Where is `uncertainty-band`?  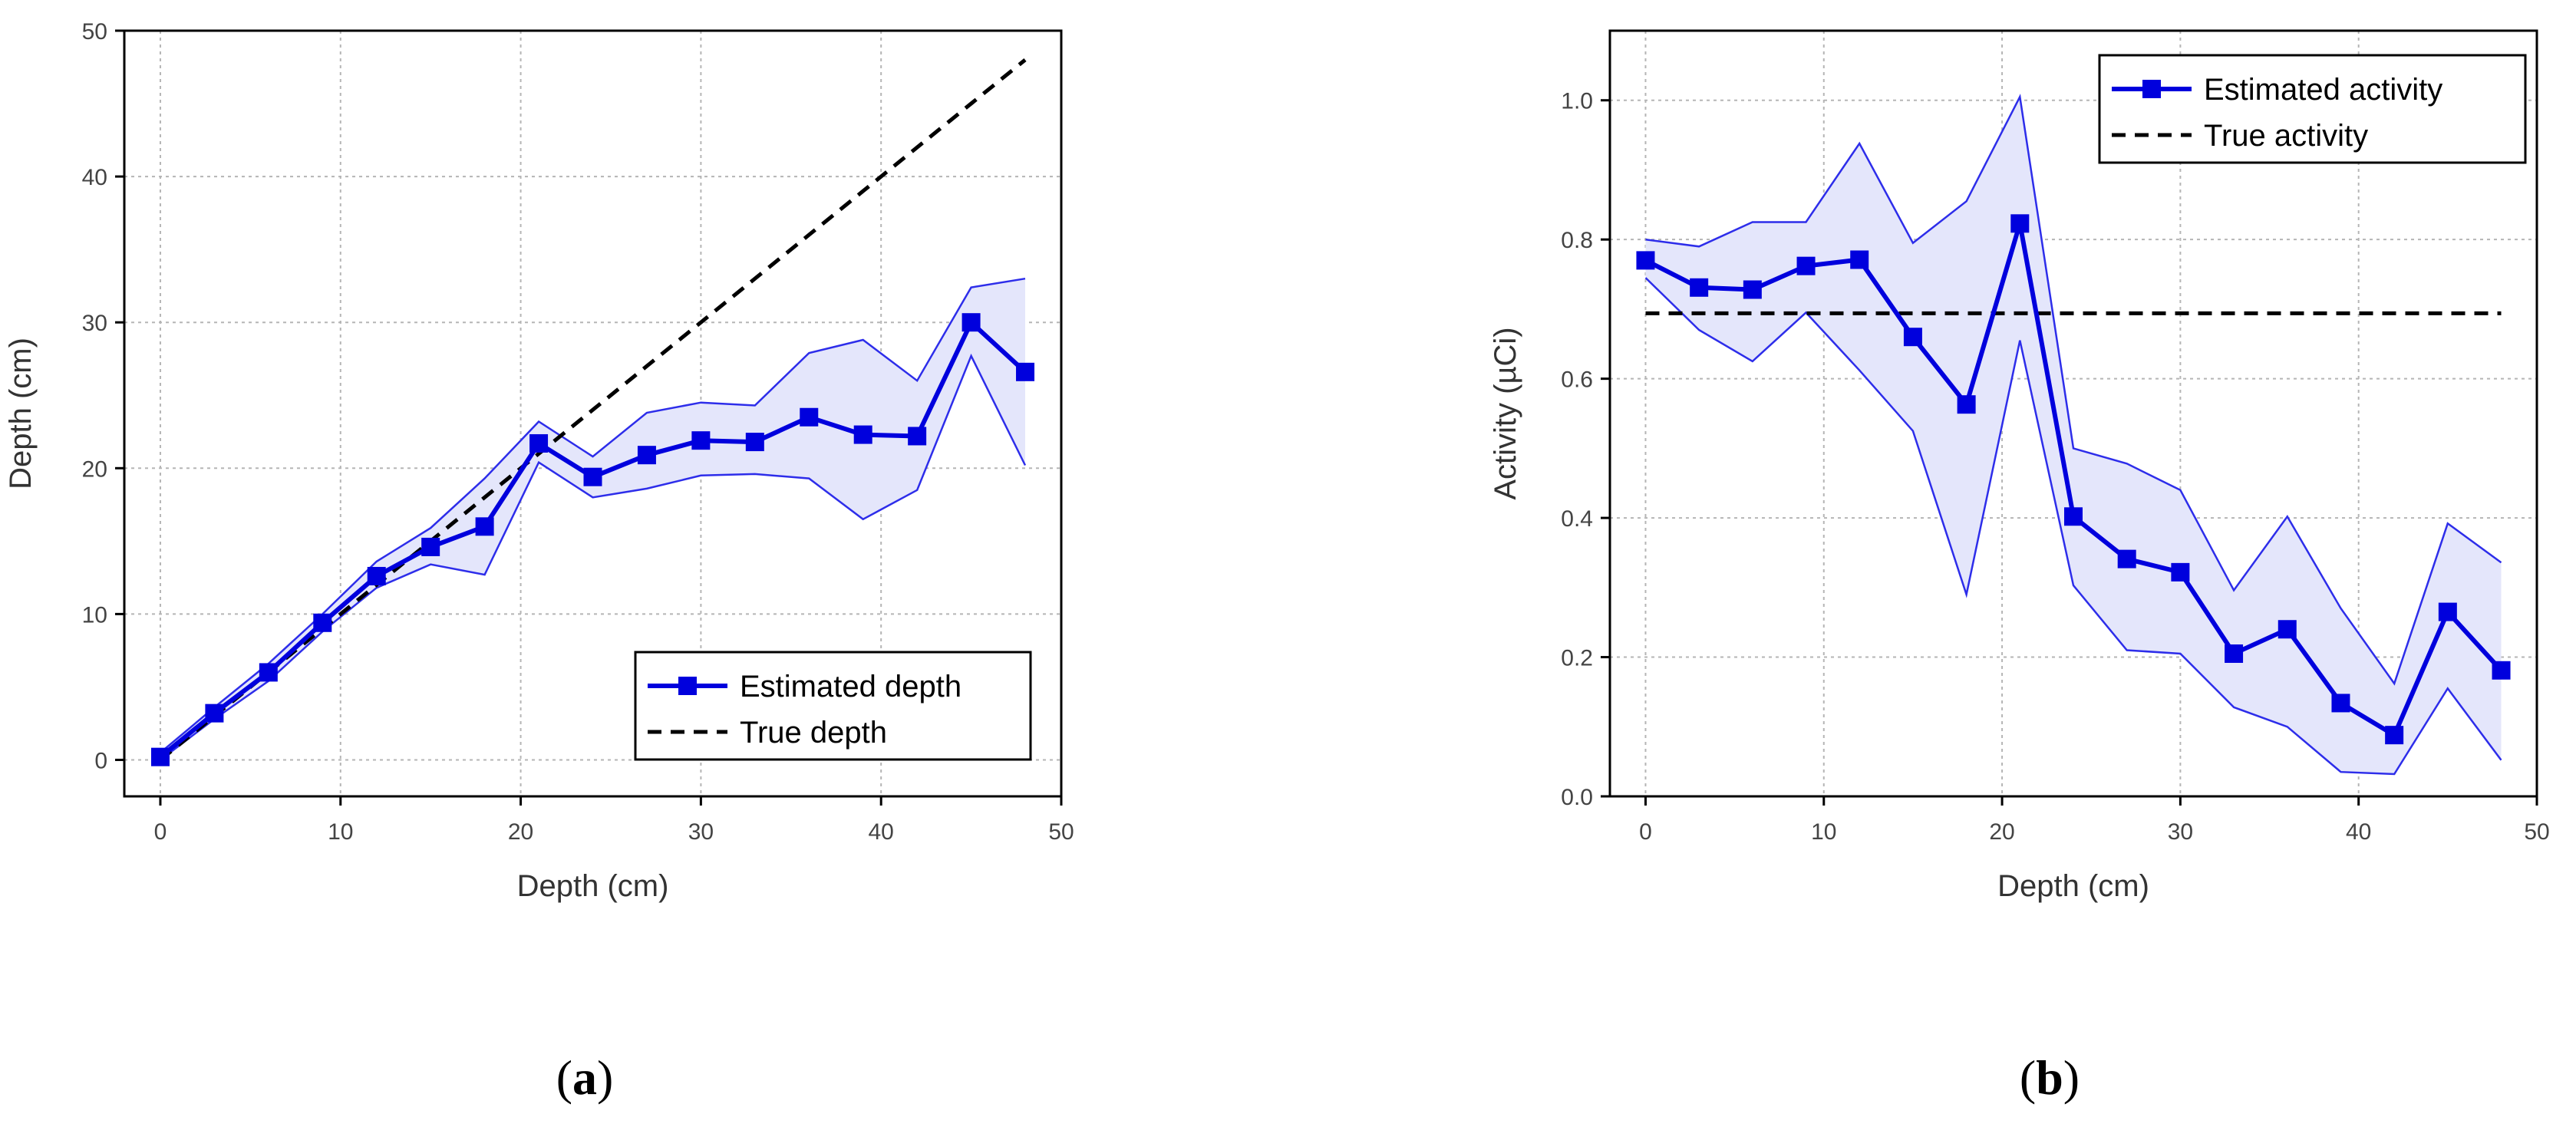
uncertainty-band is located at coordinates (592, 519).